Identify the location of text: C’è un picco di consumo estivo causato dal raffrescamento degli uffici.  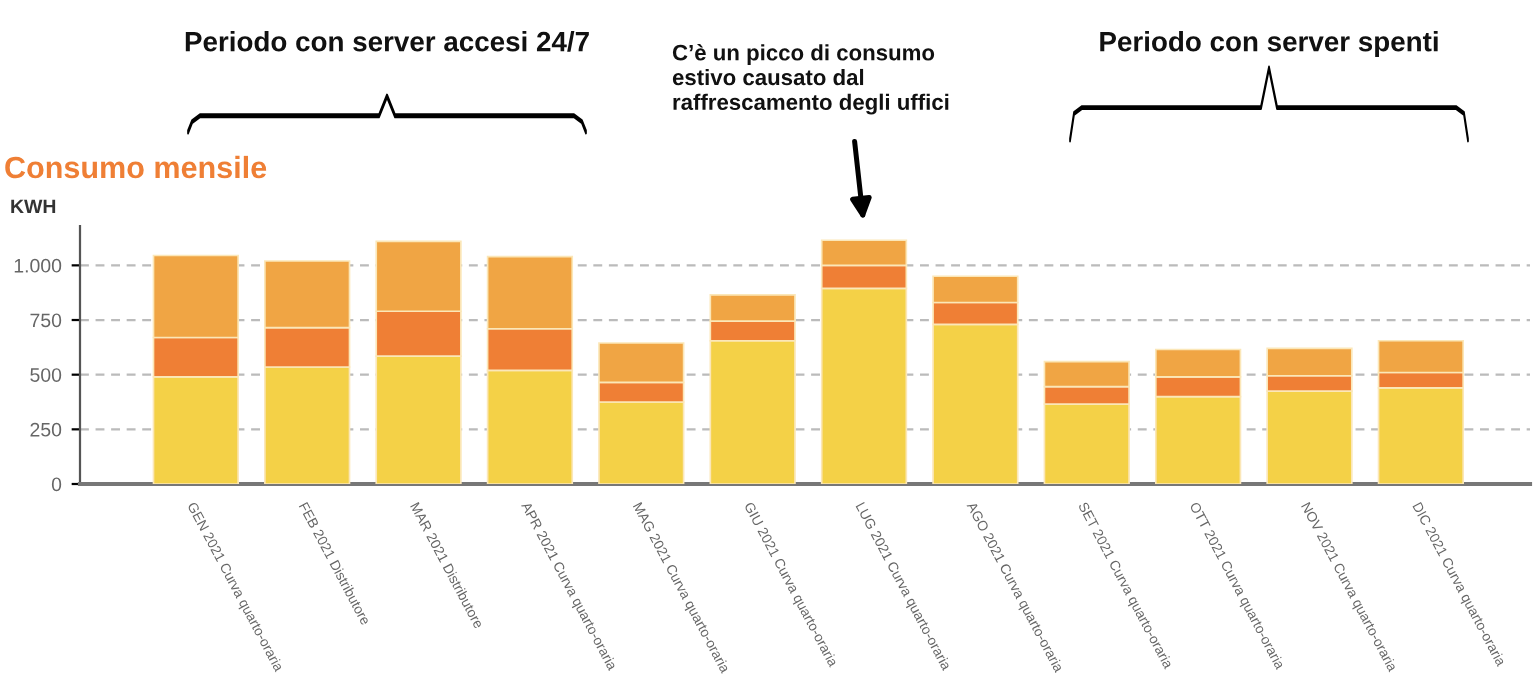
(810, 79).